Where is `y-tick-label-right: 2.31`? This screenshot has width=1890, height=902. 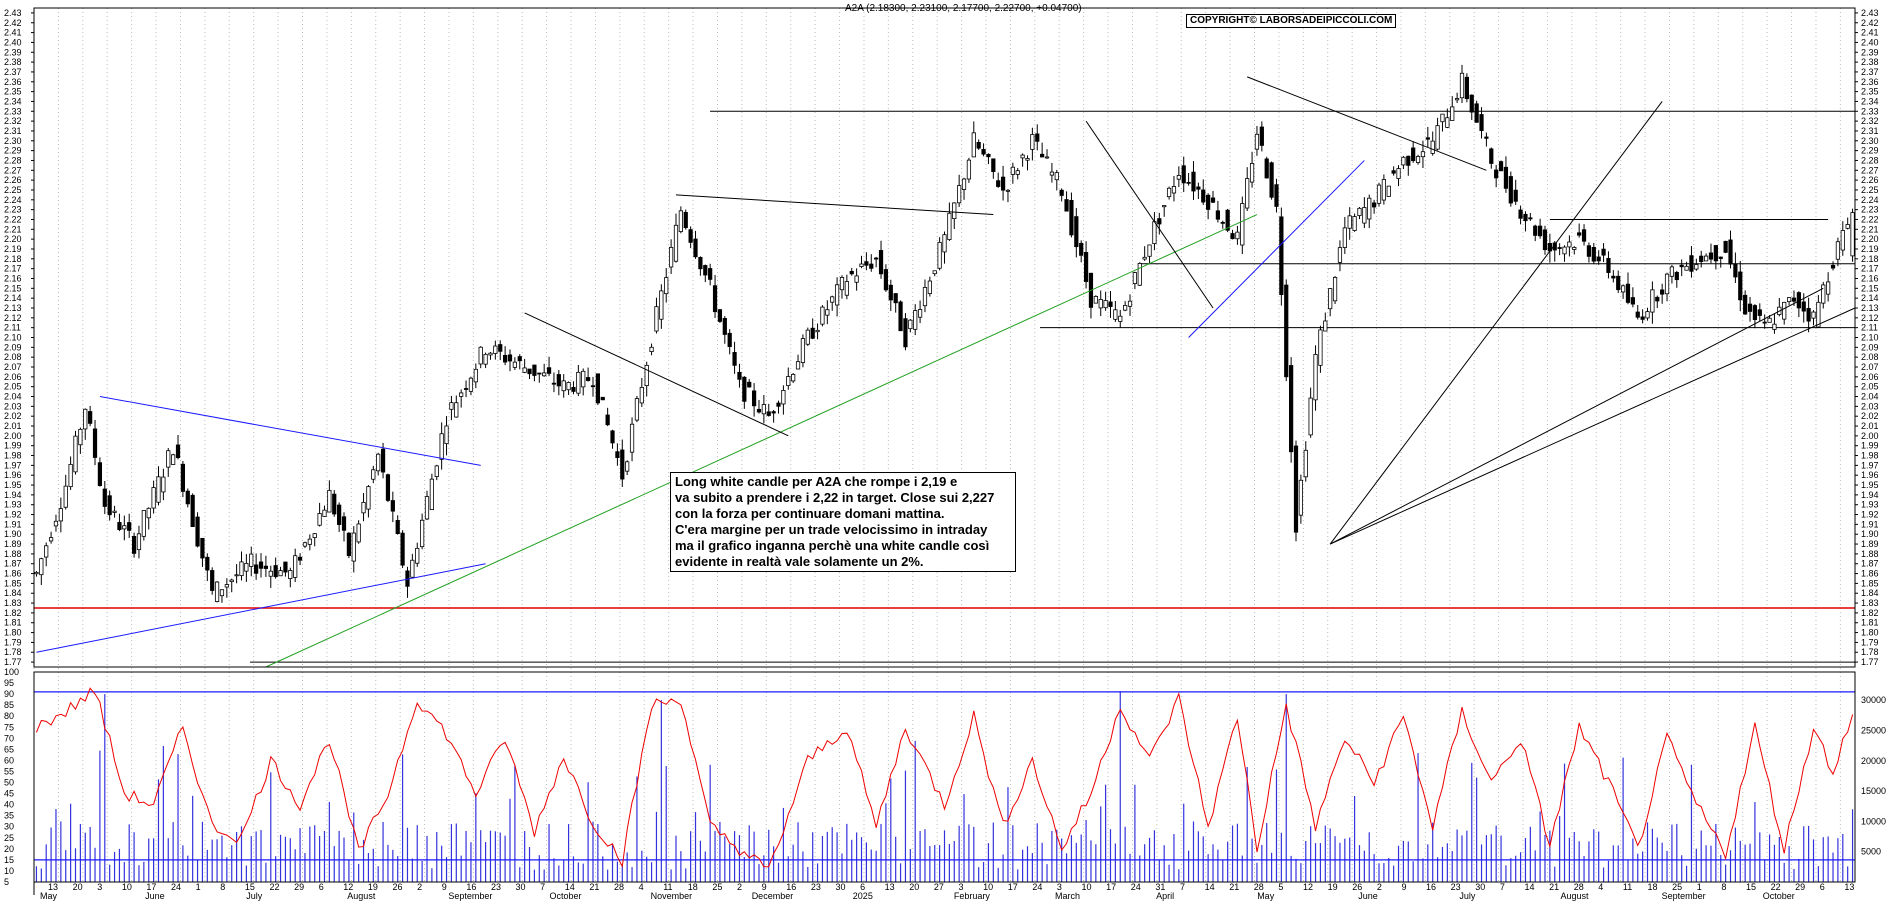
y-tick-label-right: 2.31 is located at coordinates (1870, 131).